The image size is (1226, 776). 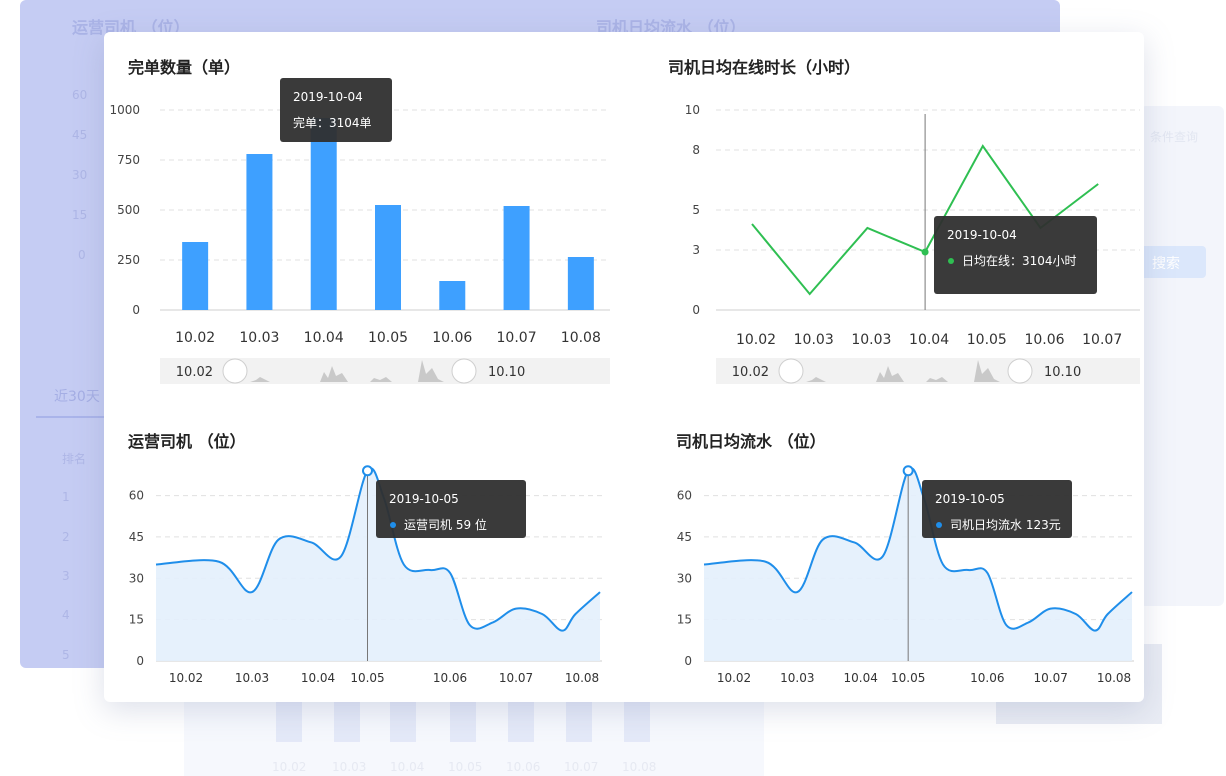 I want to click on online-chart-title: 司机日均在线时长（小时）, so click(x=764, y=67).